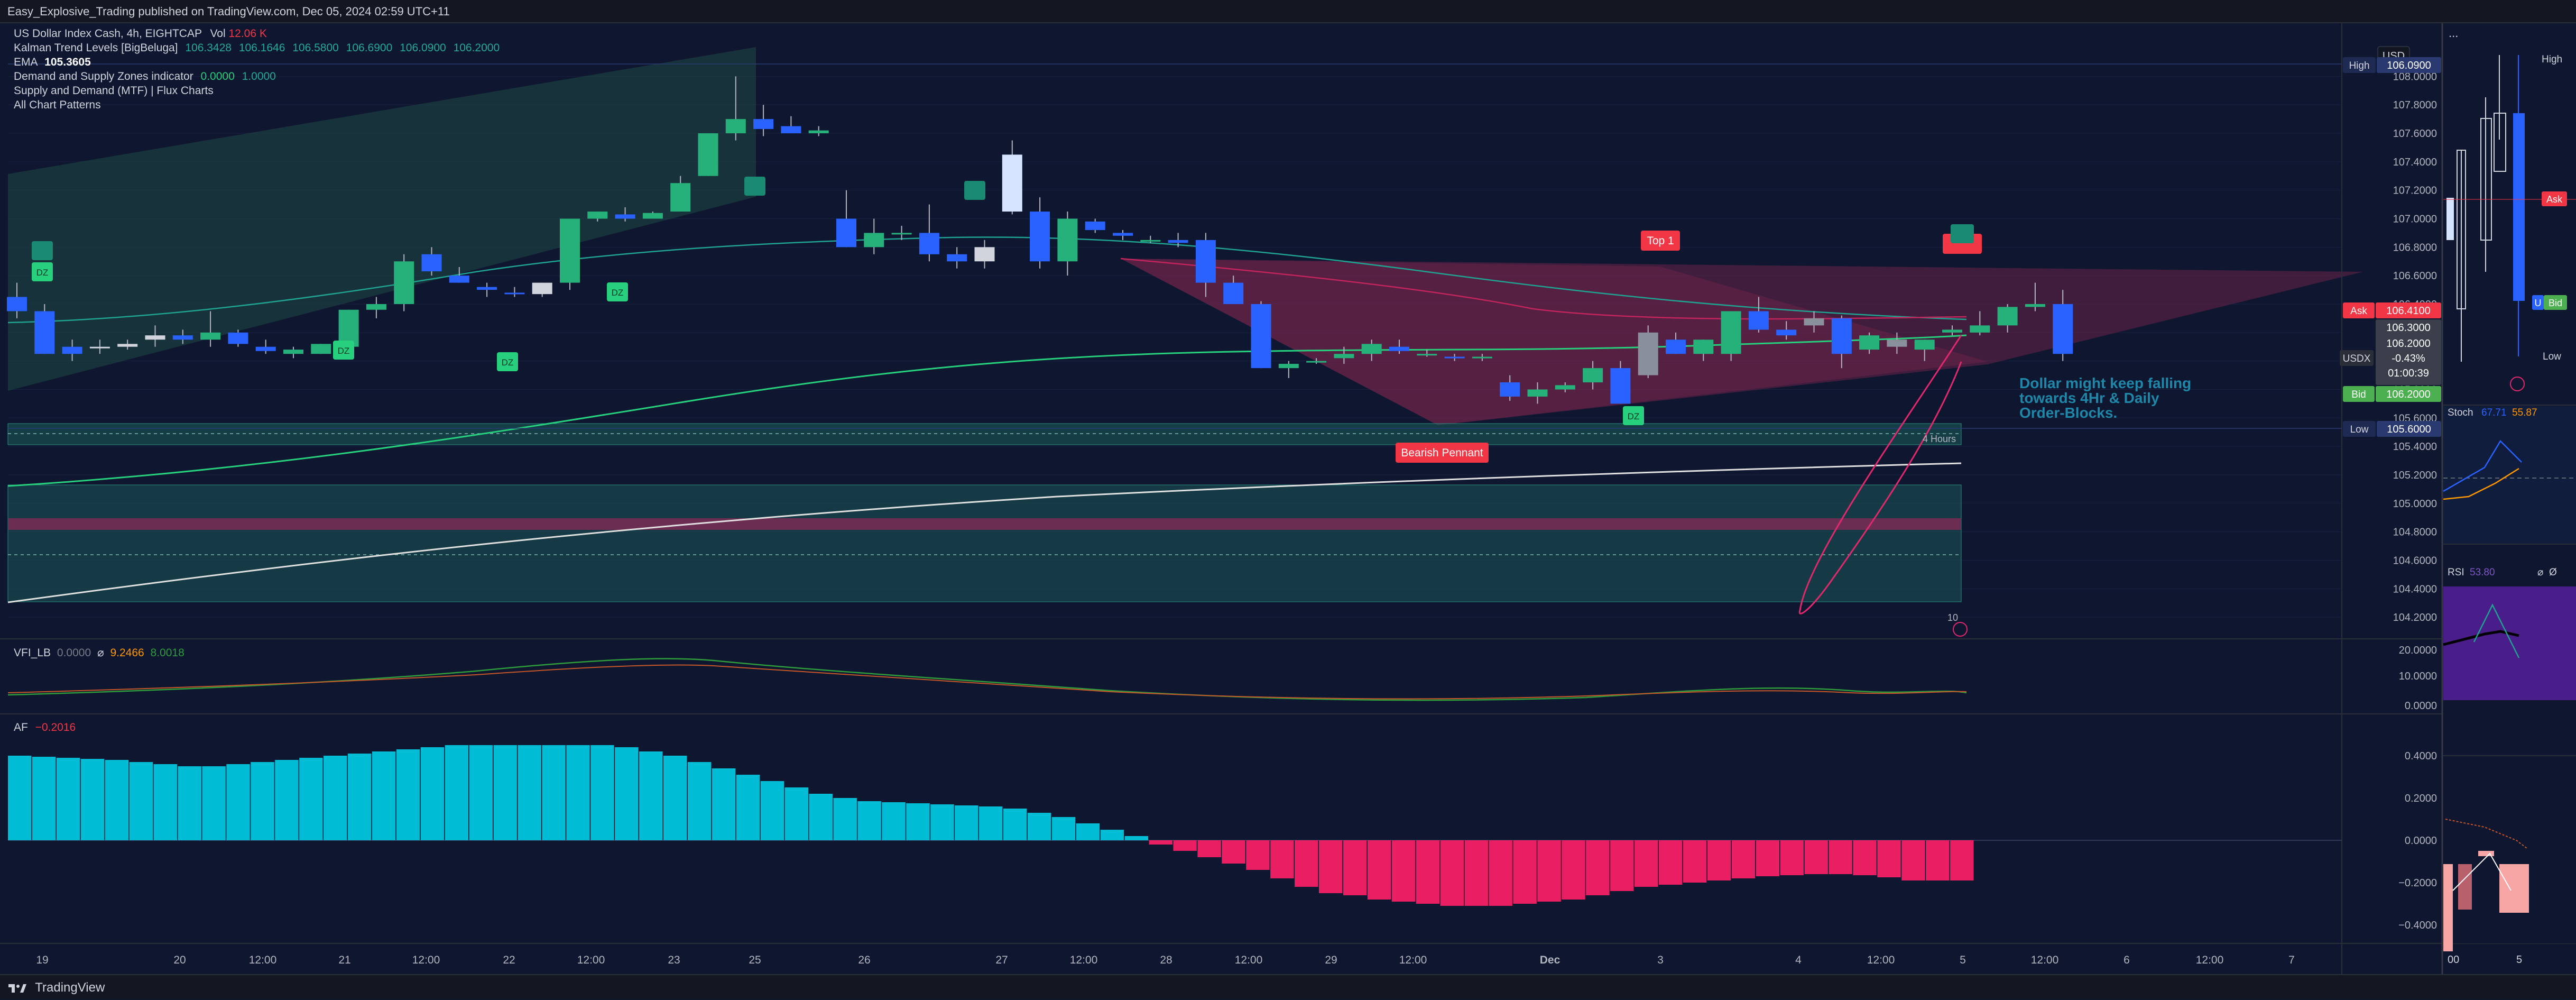 This screenshot has height=1000, width=2576. Describe the element at coordinates (257, 62) in the screenshot. I see `legend-ema-row: EMA 105.3605` at that location.